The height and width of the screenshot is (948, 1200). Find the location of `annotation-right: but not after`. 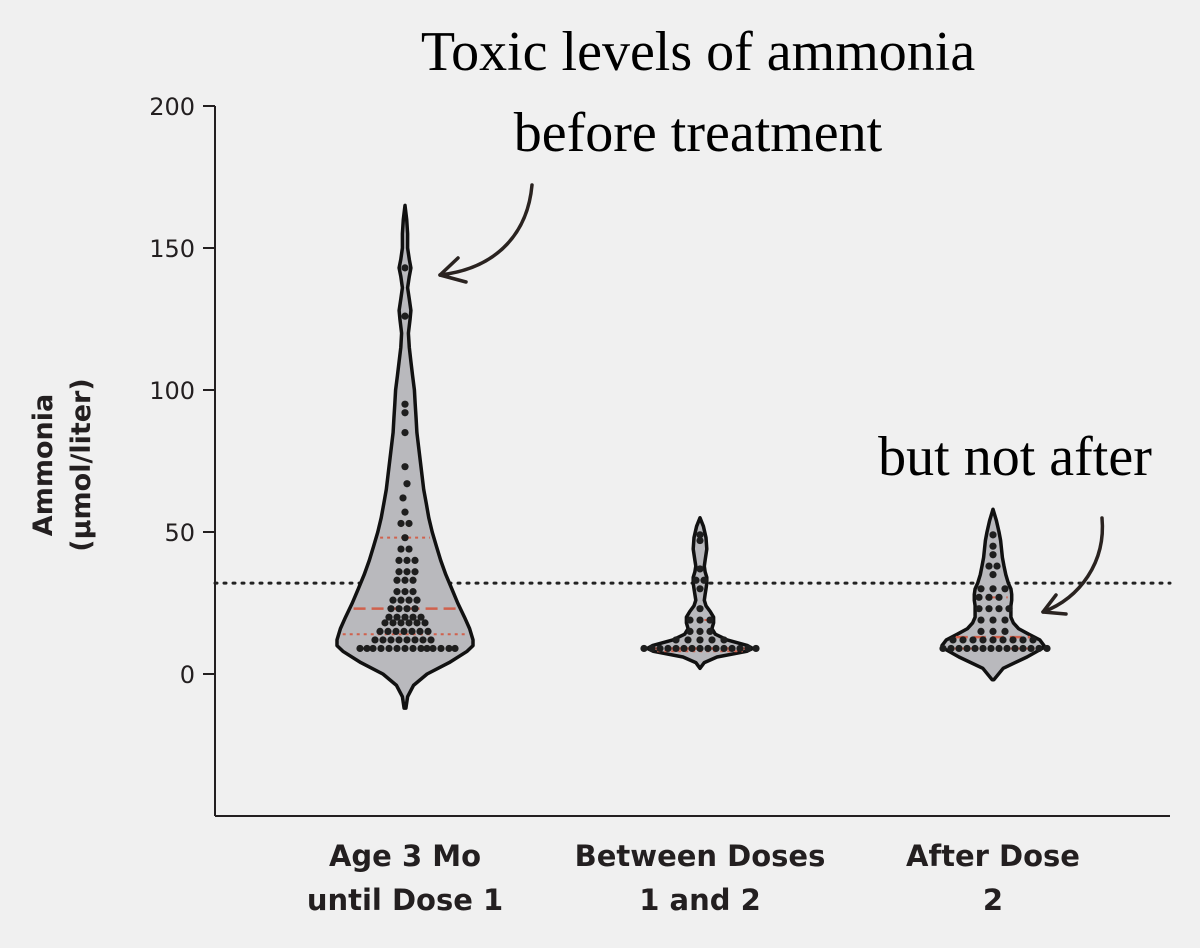

annotation-right: but not after is located at coordinates (1015, 457).